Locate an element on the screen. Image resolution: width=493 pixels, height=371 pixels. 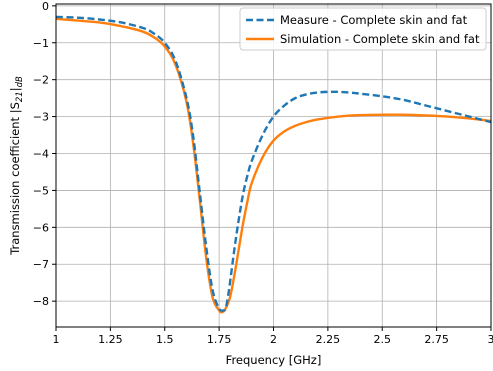
y-tick-label: −3 is located at coordinates (41, 117).